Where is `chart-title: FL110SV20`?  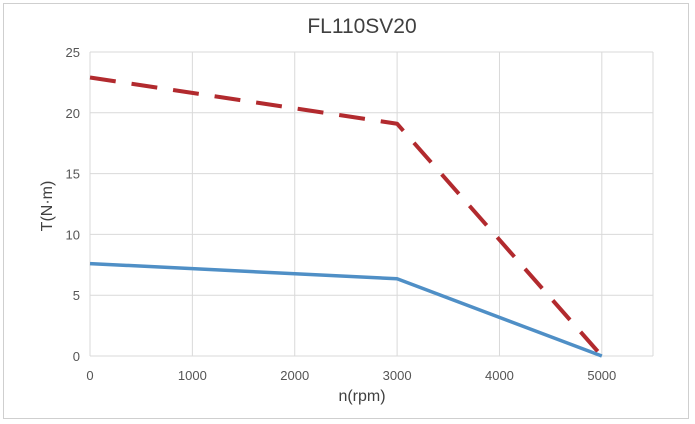 chart-title: FL110SV20 is located at coordinates (361, 26).